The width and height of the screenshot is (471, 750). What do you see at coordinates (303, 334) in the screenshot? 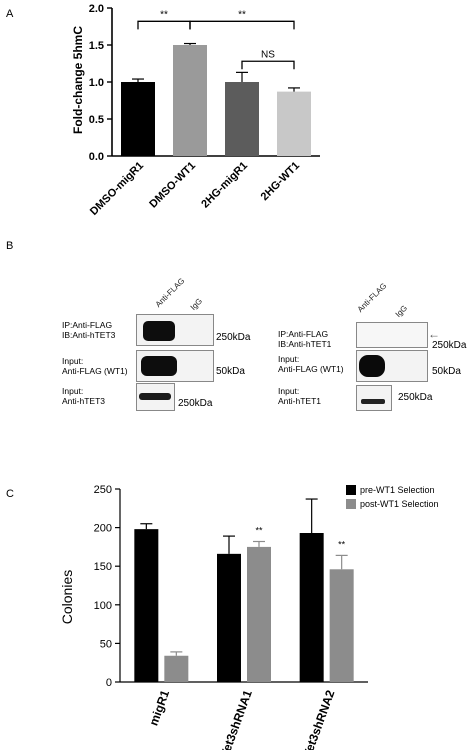
I see `blot-right-row1-line1: IP:Anti-FLAG` at bounding box center [303, 334].